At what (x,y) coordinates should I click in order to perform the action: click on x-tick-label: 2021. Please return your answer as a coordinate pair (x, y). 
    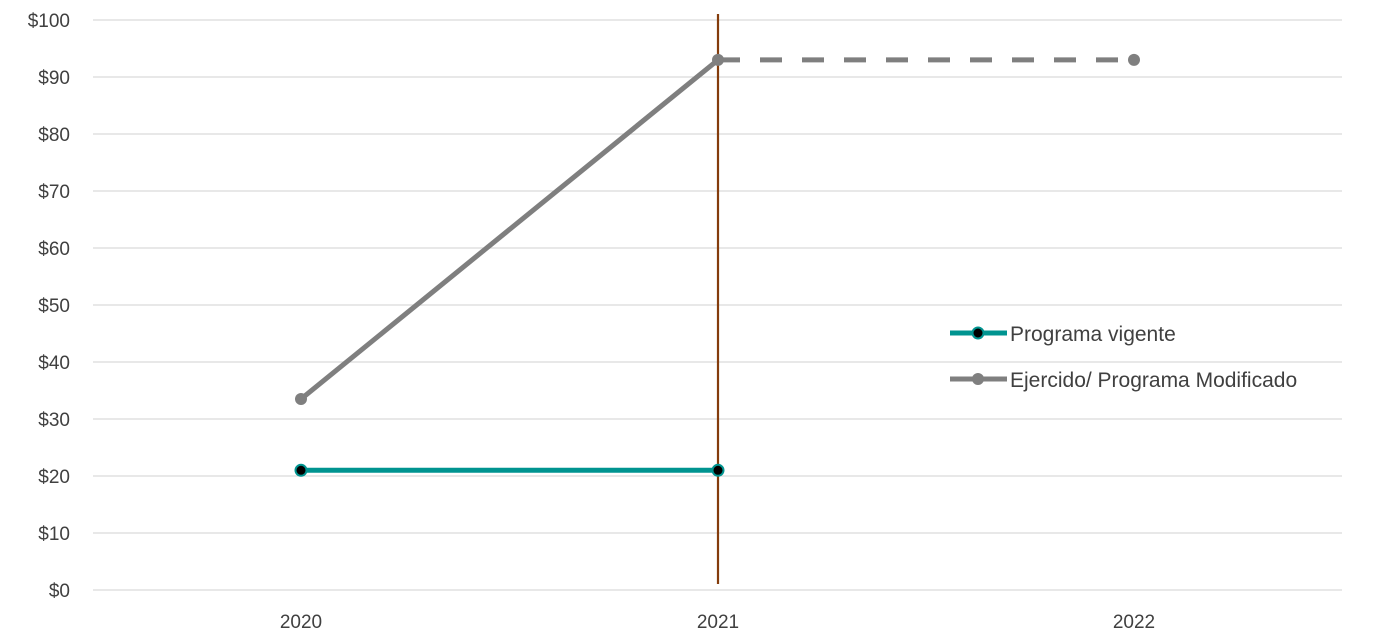
    Looking at the image, I should click on (718, 622).